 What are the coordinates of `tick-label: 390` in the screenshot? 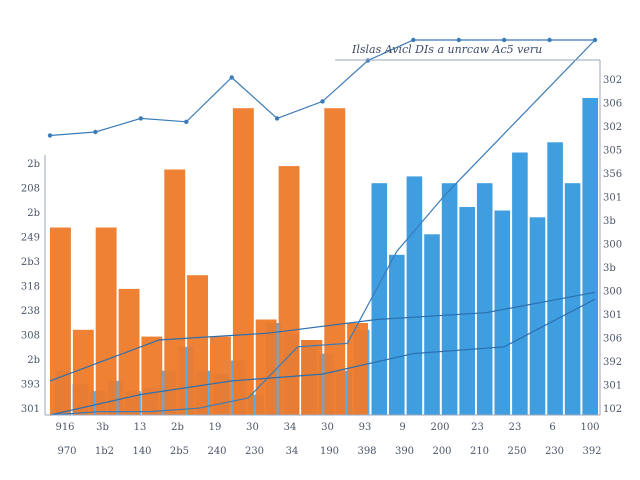 It's located at (404, 451).